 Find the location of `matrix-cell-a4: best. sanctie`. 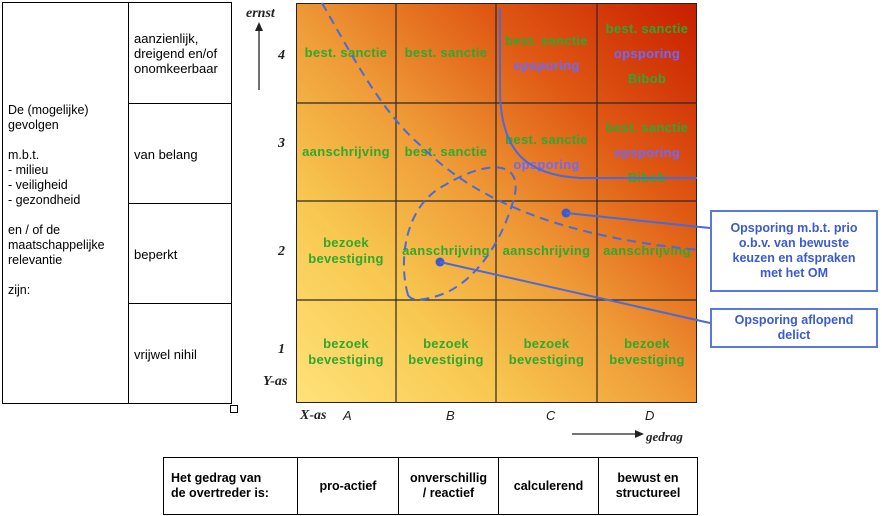

matrix-cell-a4: best. sanctie is located at coordinates (346, 53).